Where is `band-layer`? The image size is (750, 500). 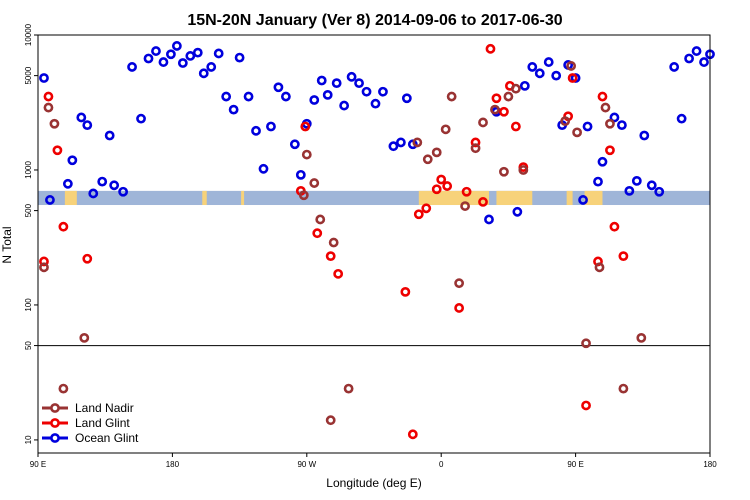
band-layer is located at coordinates (374, 198).